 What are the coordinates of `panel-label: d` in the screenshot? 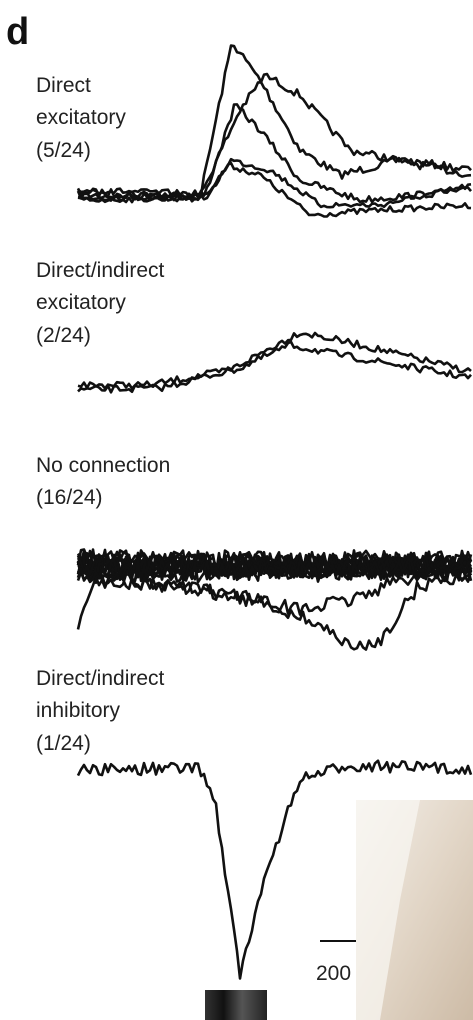 It's located at (17, 32).